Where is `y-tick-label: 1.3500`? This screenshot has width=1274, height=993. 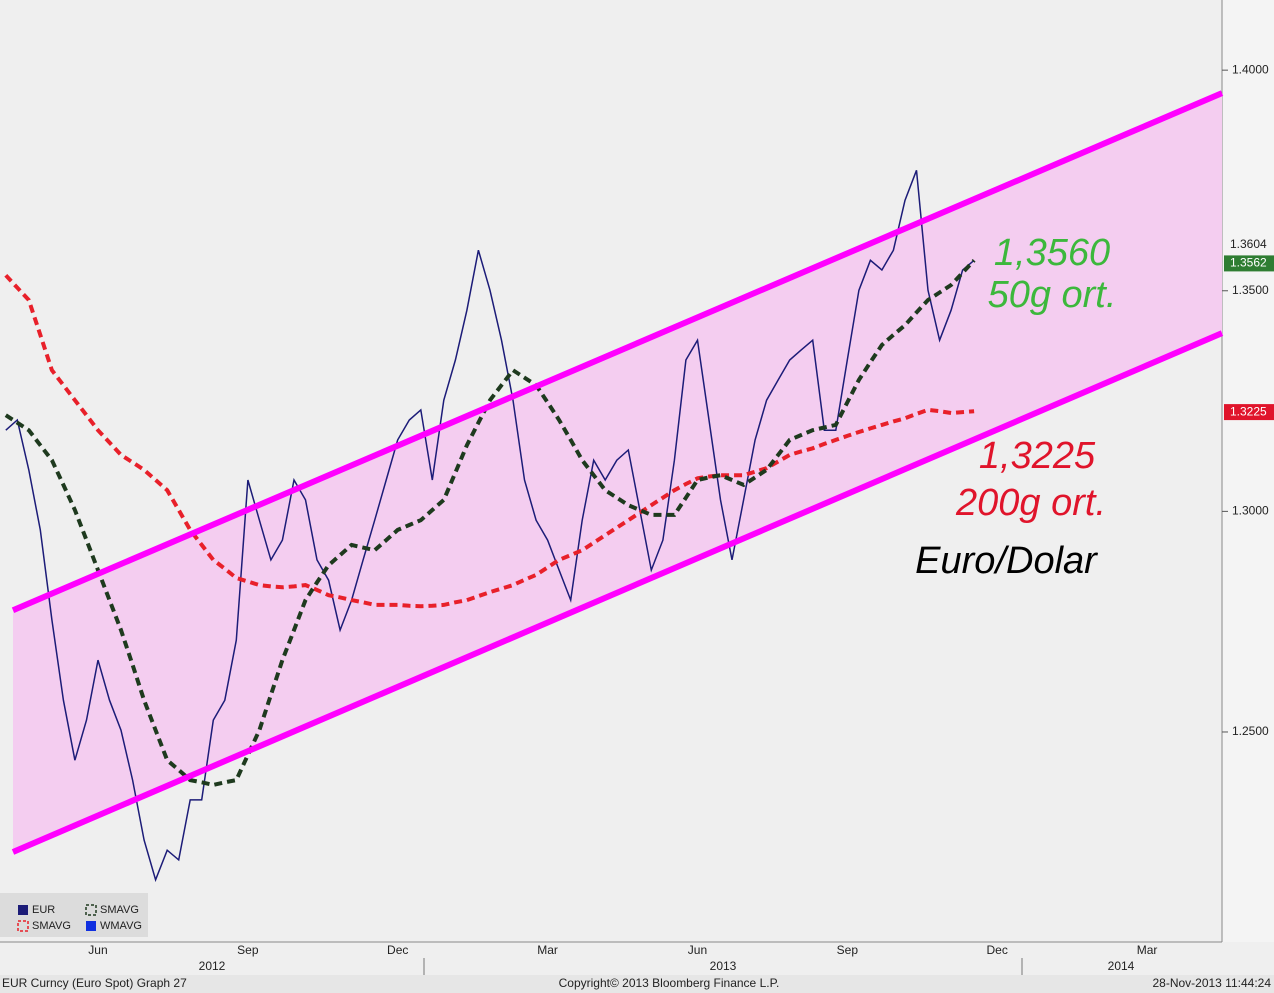
y-tick-label: 1.3500 is located at coordinates (1250, 290).